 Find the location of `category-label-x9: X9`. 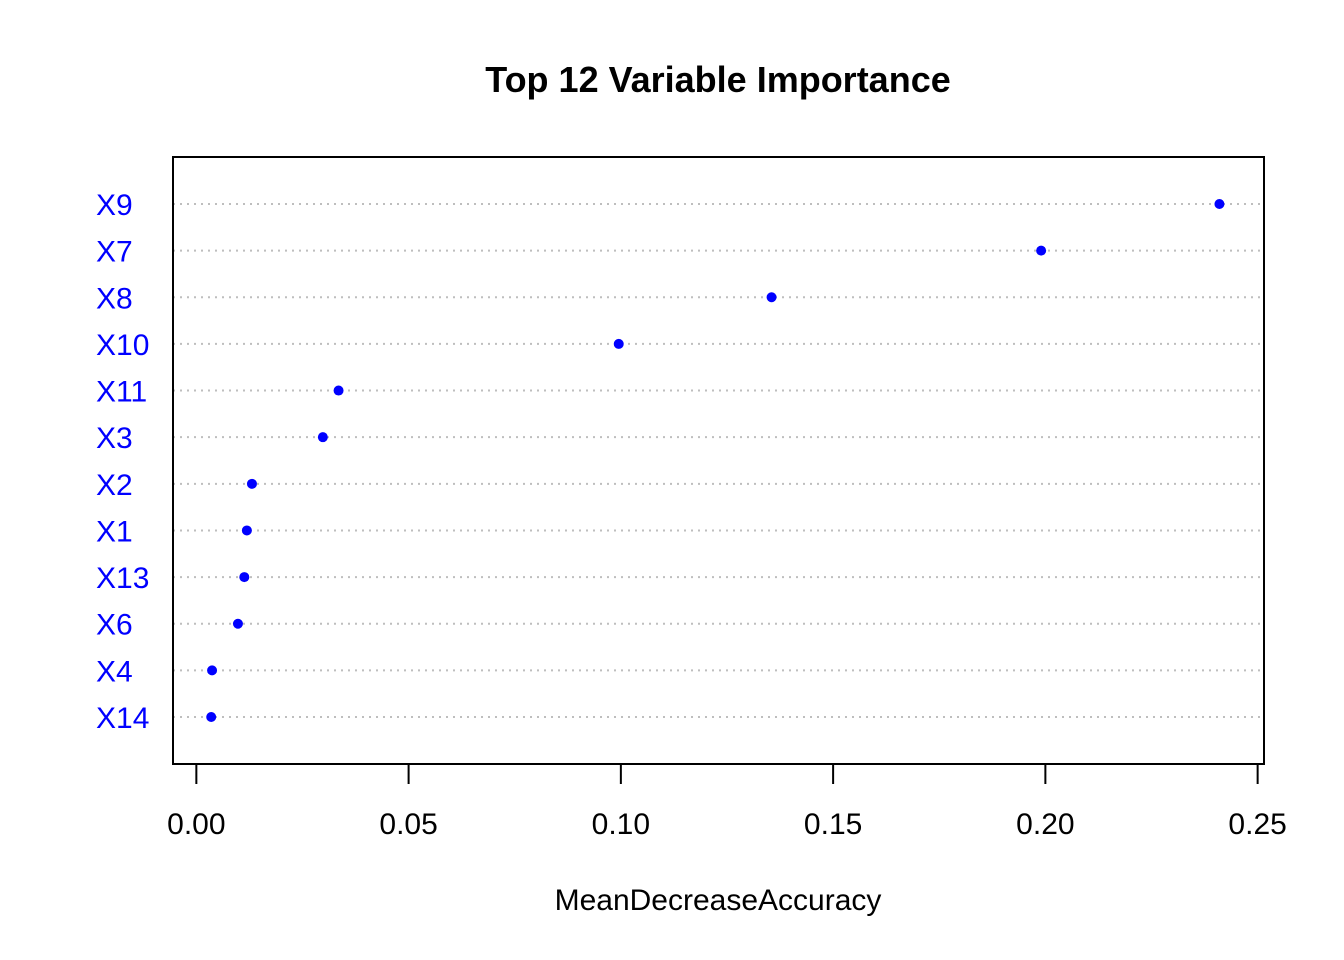

category-label-x9: X9 is located at coordinates (114, 205).